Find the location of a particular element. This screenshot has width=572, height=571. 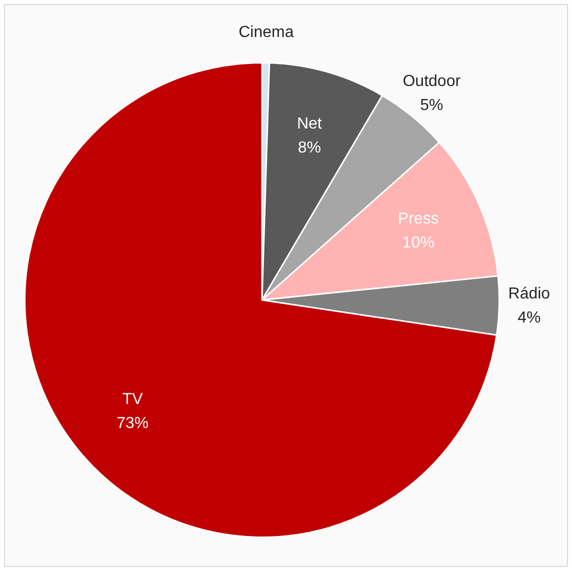

slice-label: Rádio is located at coordinates (529, 294).